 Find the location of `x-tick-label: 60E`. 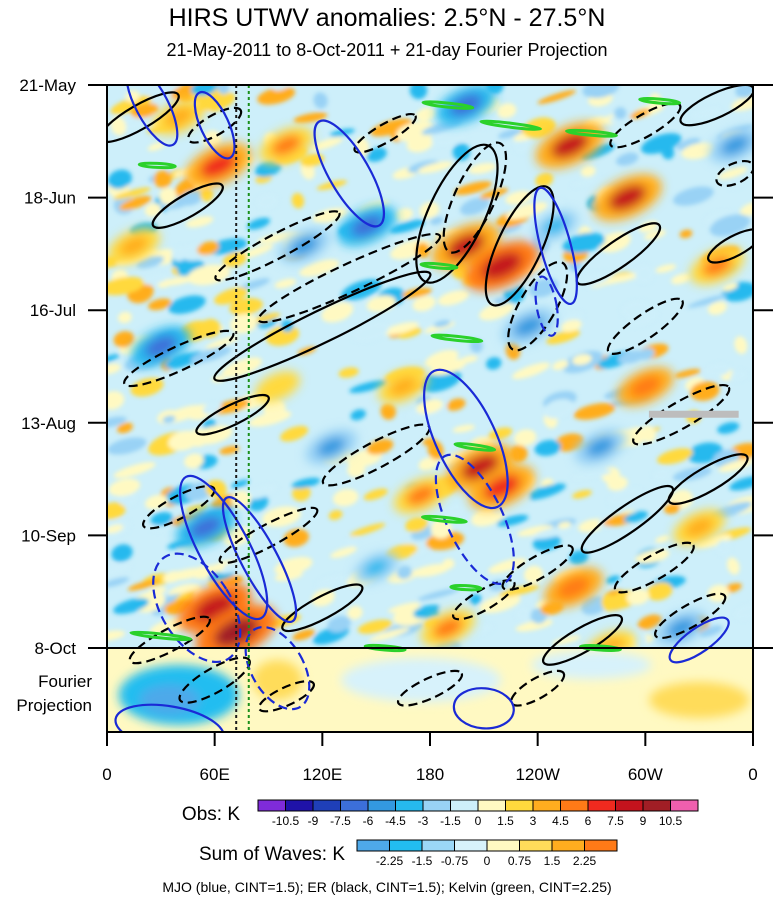

x-tick-label: 60E is located at coordinates (215, 774).